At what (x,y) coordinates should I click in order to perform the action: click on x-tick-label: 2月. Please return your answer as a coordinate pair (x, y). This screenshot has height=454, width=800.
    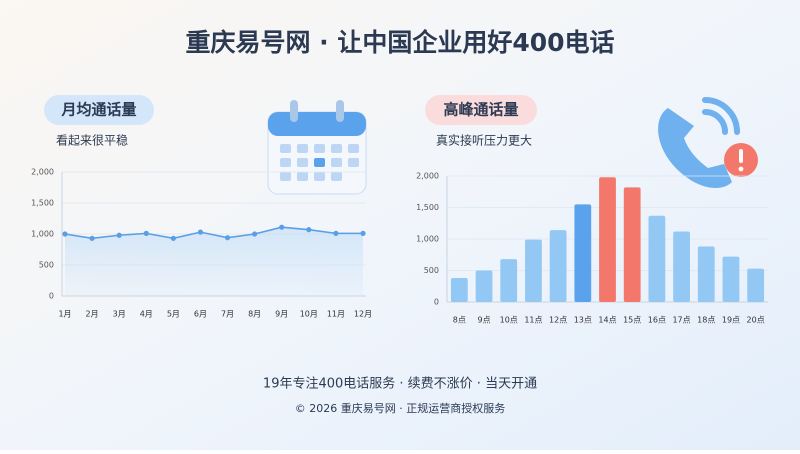
    Looking at the image, I should click on (92, 314).